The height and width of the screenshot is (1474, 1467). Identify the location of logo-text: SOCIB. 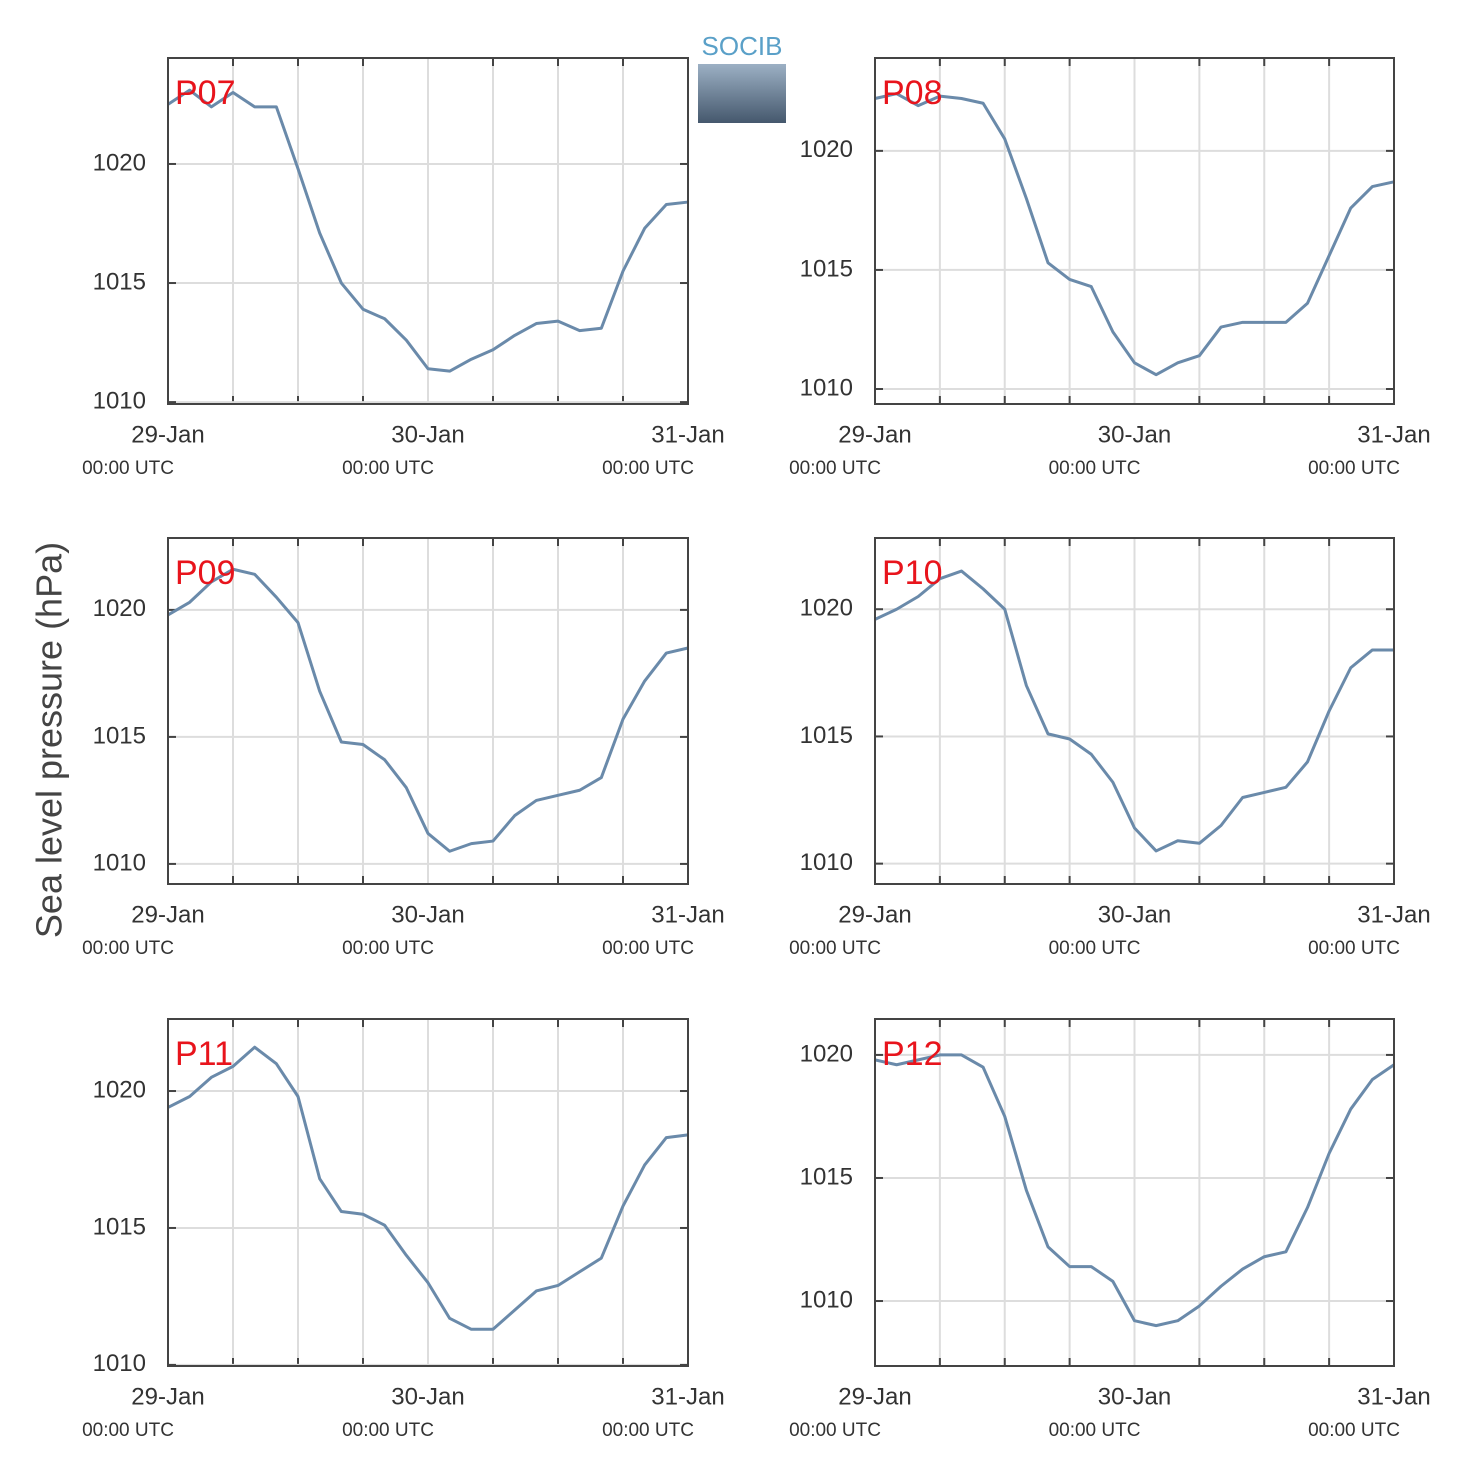
(742, 46).